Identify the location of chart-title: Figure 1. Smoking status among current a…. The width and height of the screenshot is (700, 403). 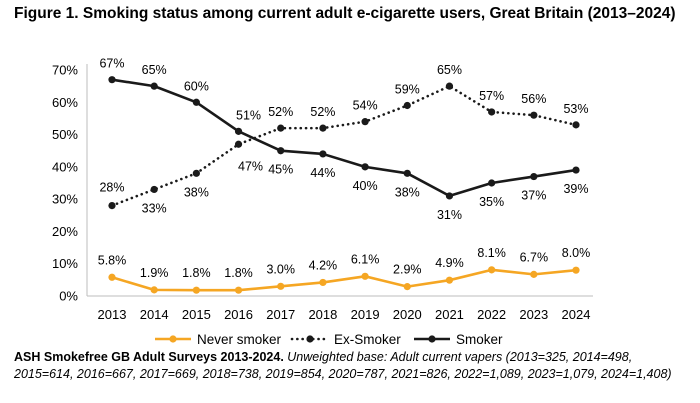
(345, 13).